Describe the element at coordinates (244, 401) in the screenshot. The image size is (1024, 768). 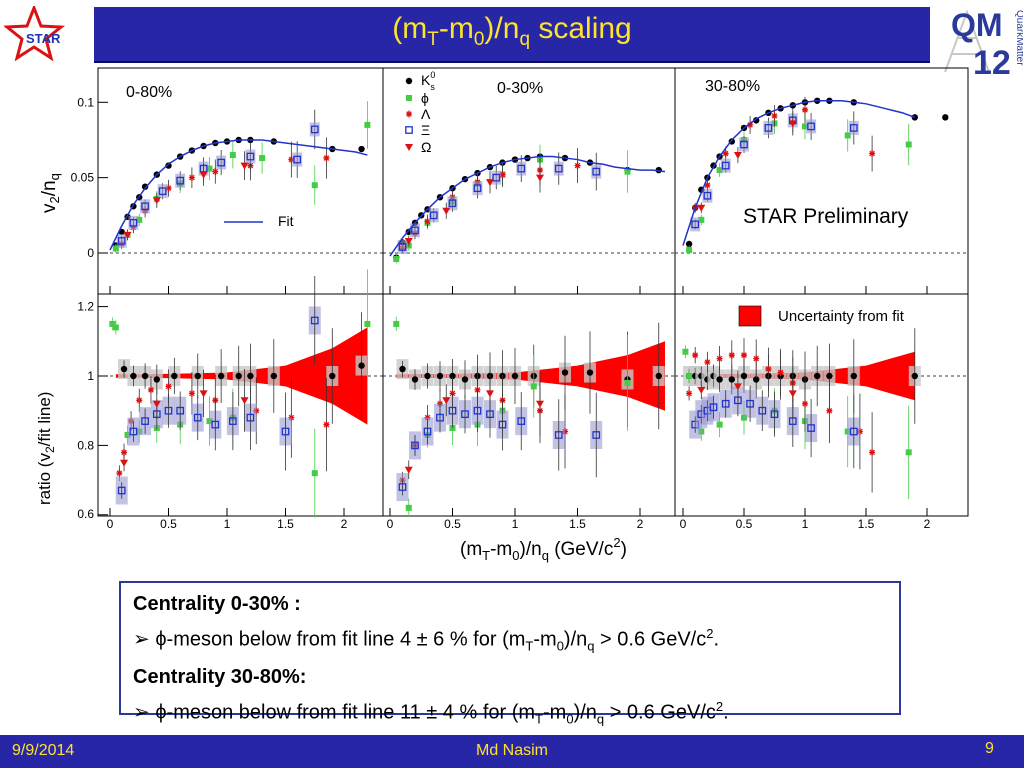
I see `ratio-marker-0-Ω` at that location.